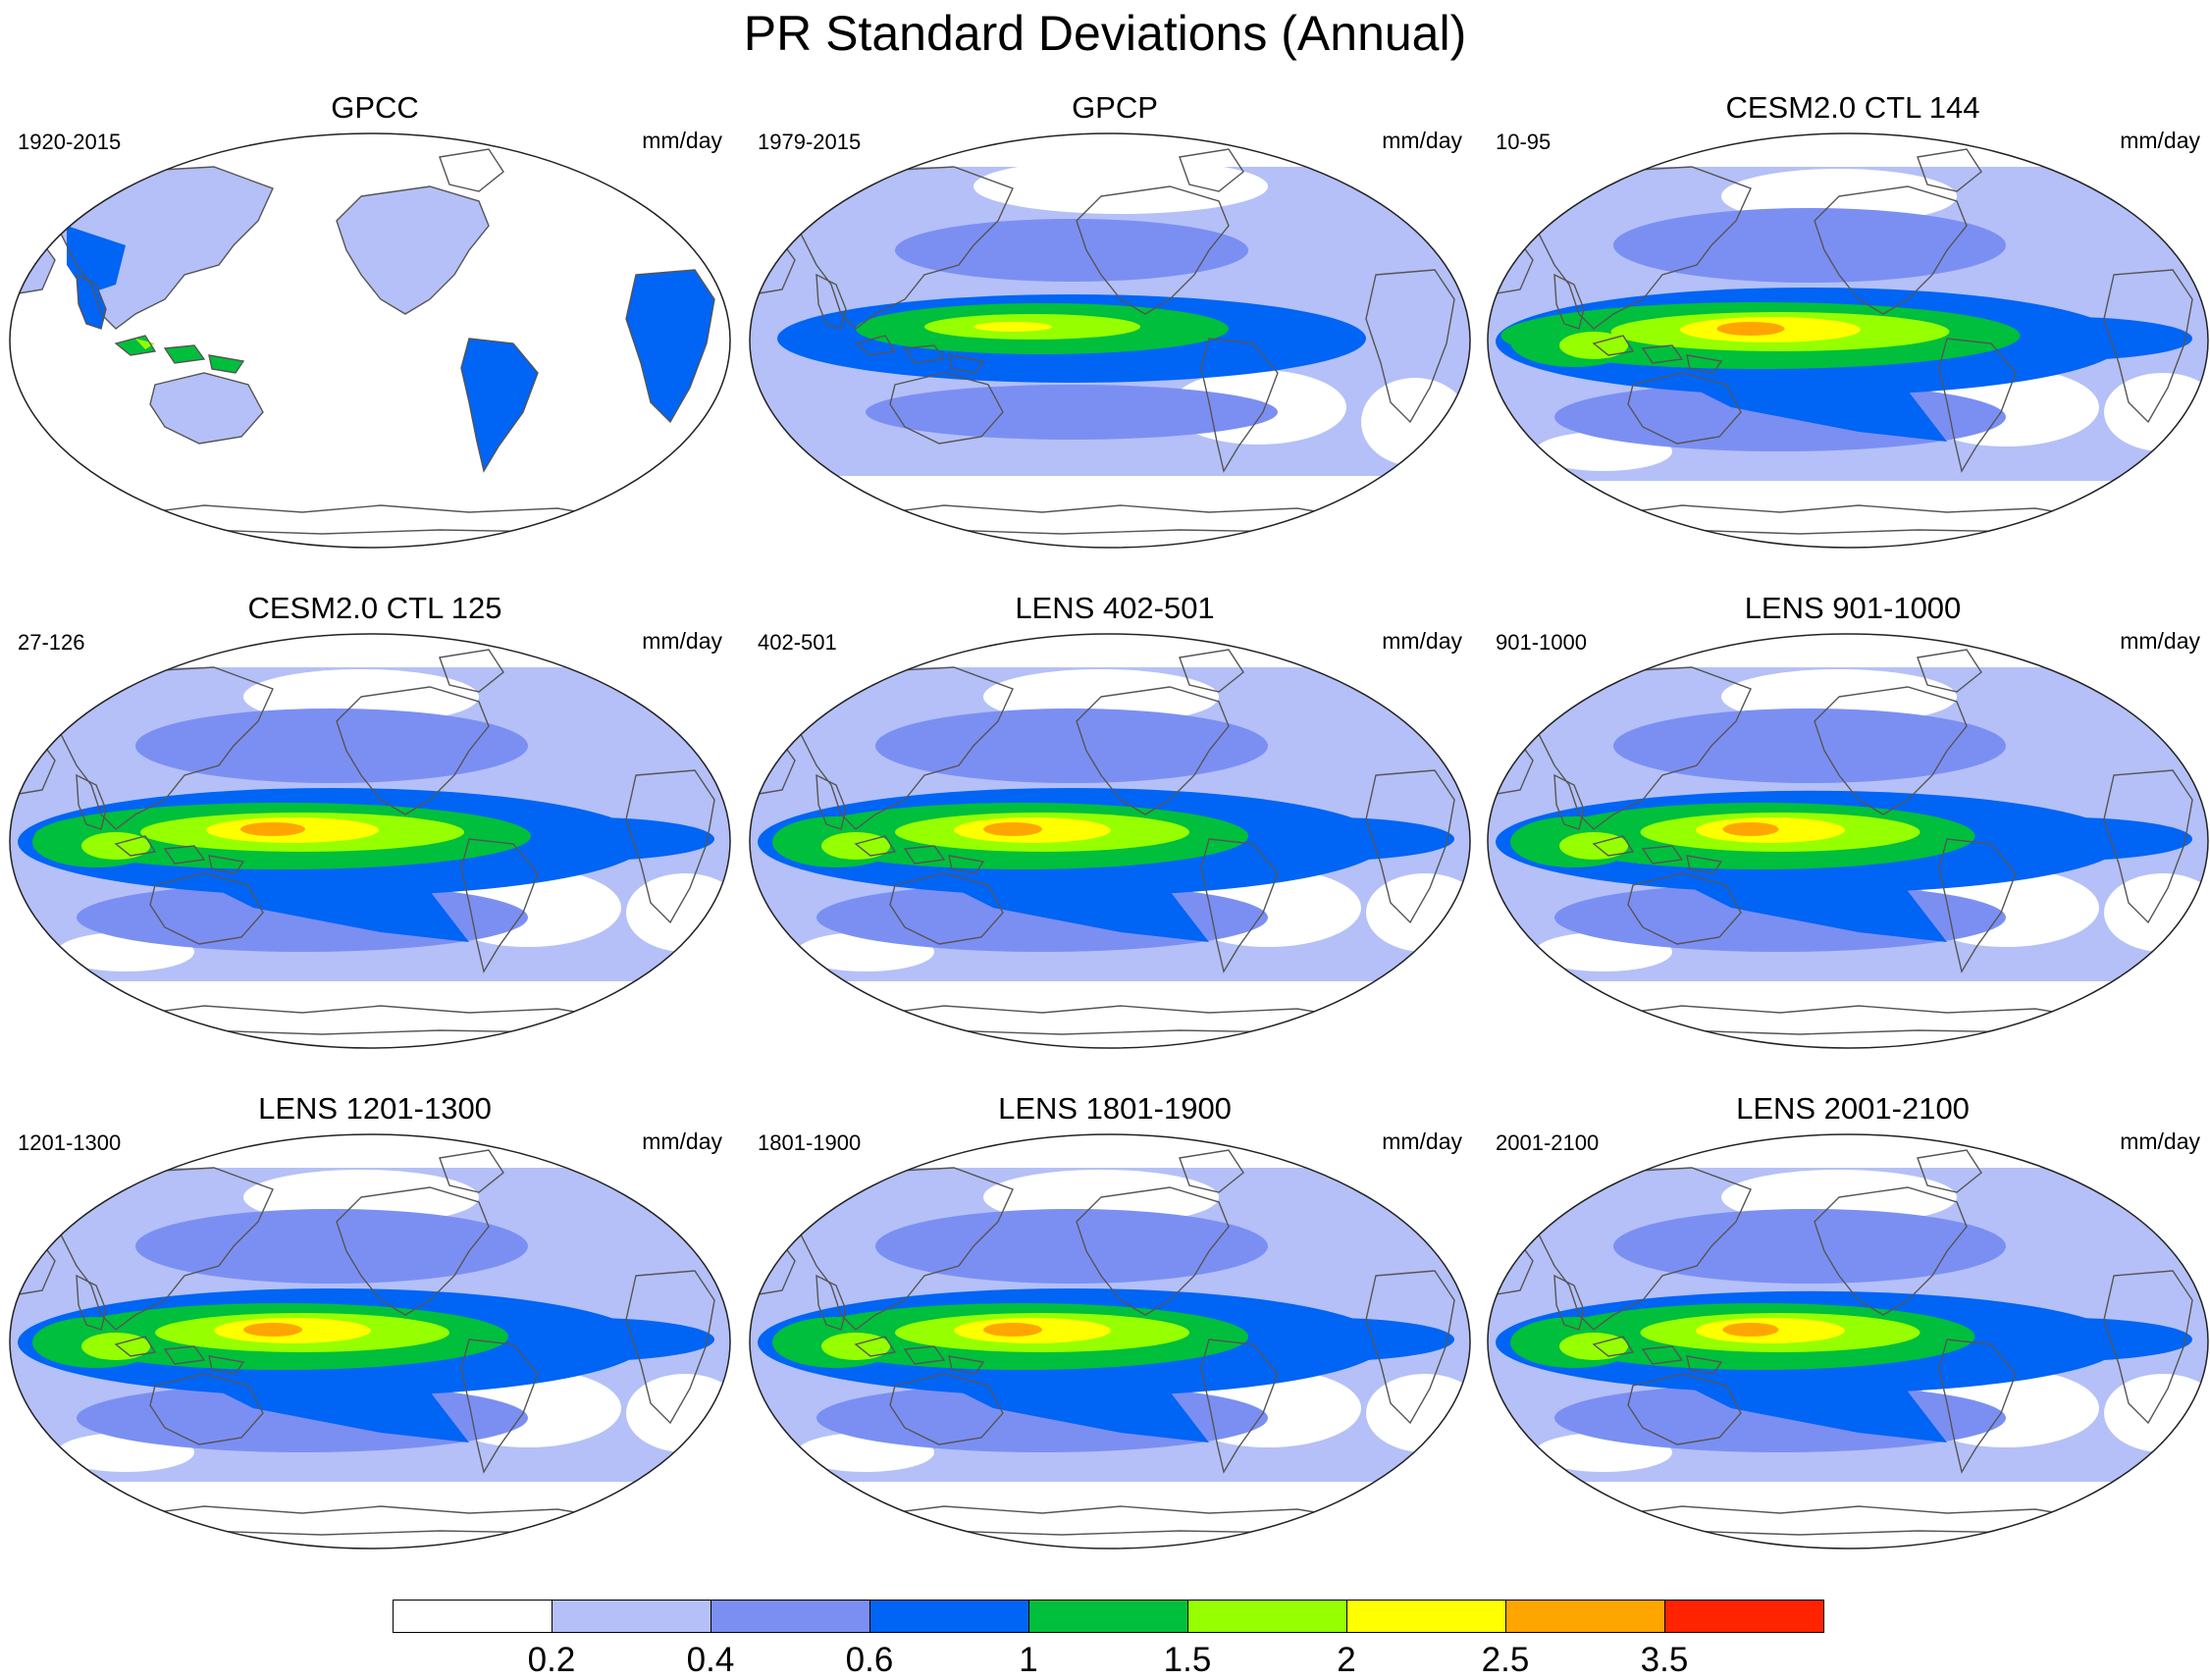 Image resolution: width=2210 pixels, height=1680 pixels. Describe the element at coordinates (374, 608) in the screenshot. I see `panel-title: CESM2.0 CTL 125` at that location.